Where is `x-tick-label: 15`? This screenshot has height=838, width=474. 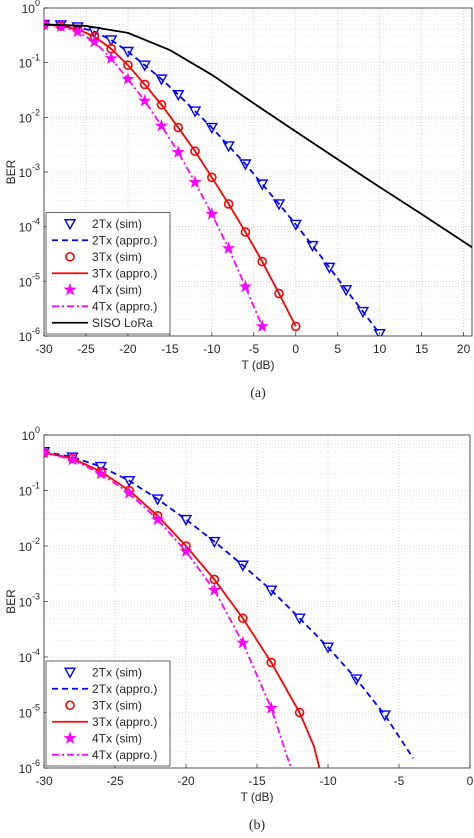 x-tick-label: 15 is located at coordinates (422, 349).